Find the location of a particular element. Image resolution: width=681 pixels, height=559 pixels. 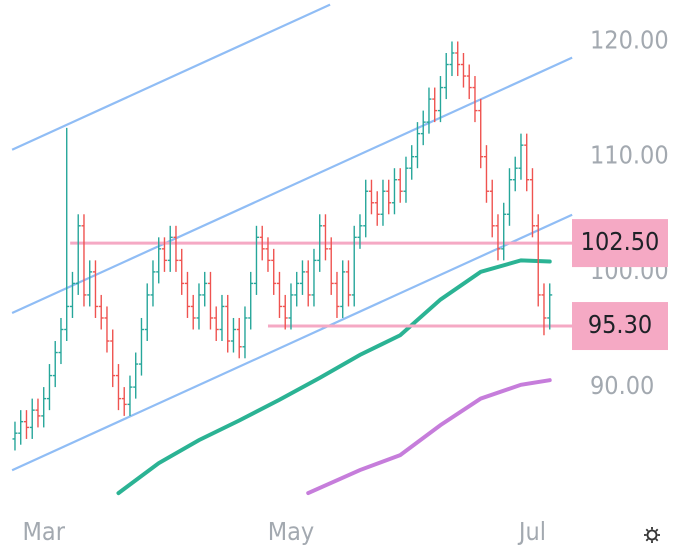

y-tick-label: 110.00 is located at coordinates (629, 155).